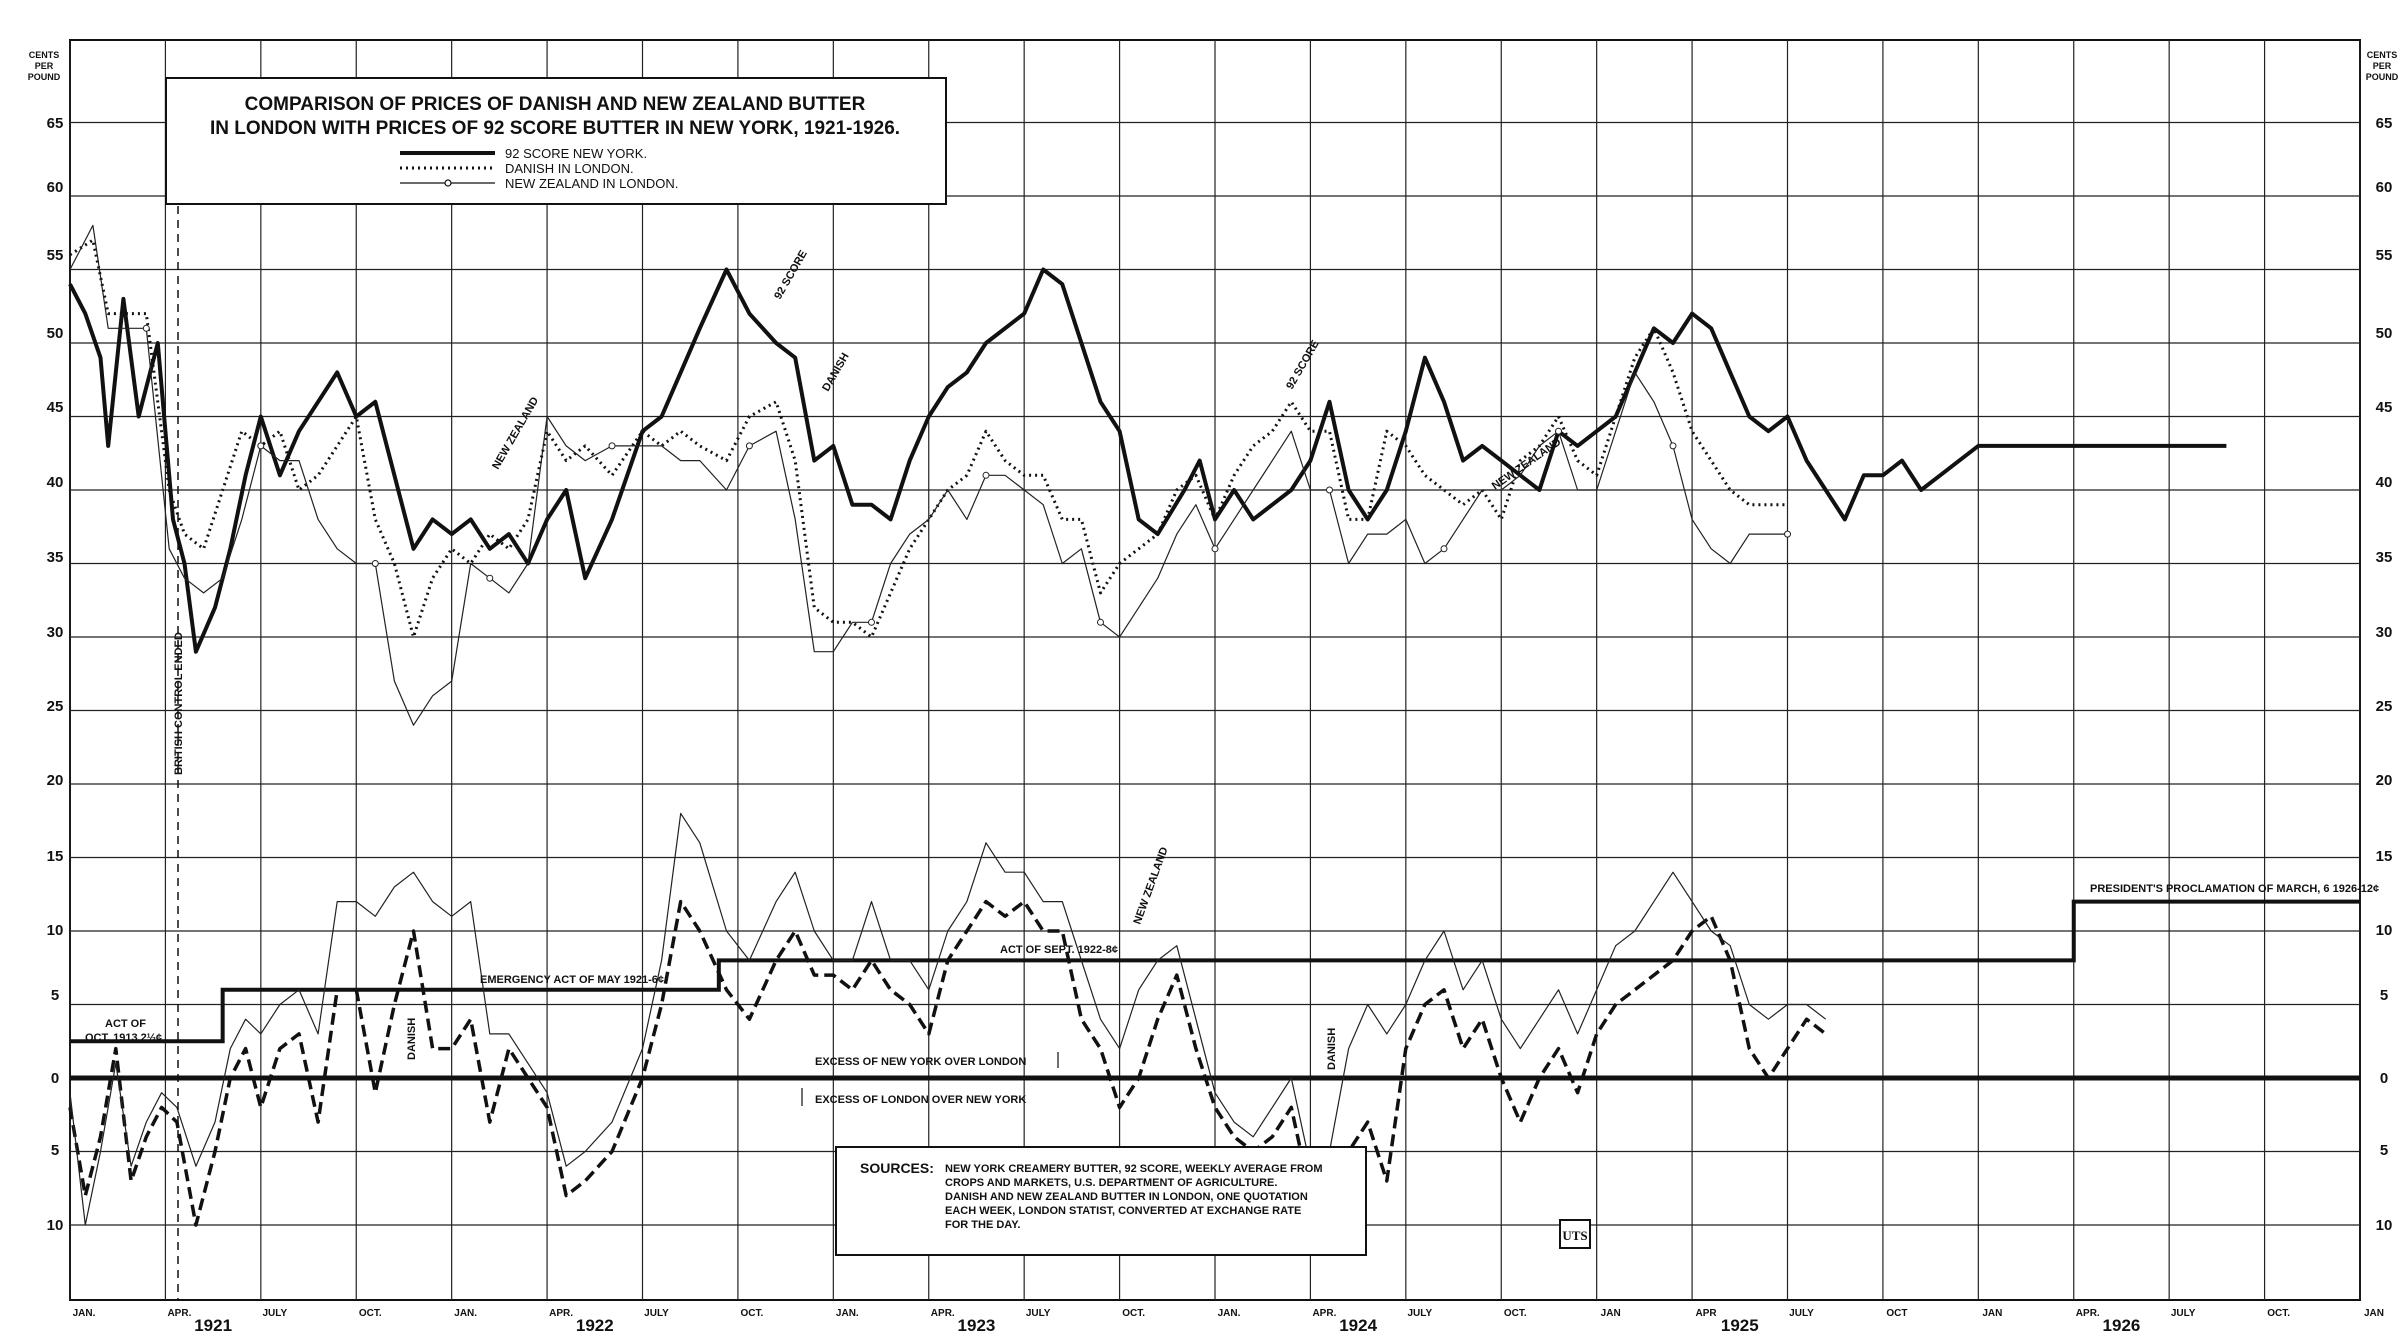  I want to click on x-month-21: APR., so click(2088, 1313).